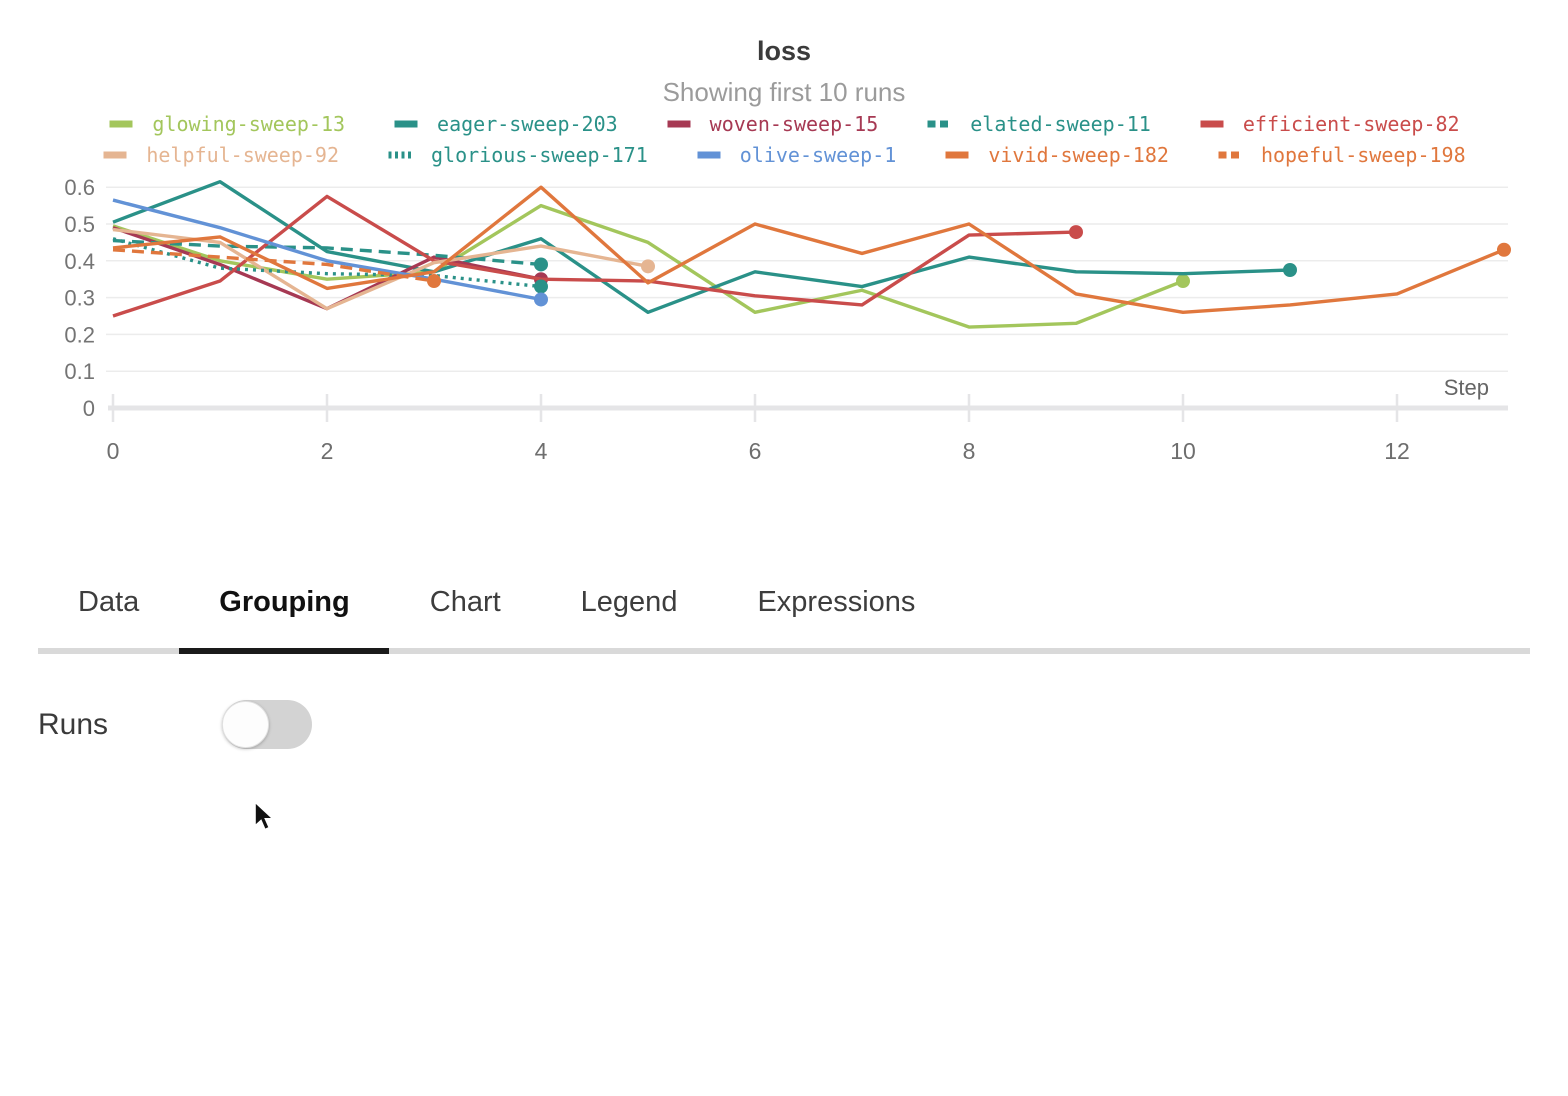 This screenshot has height=1096, width=1568. Describe the element at coordinates (836, 602) in the screenshot. I see `tab-expressions: Expressions` at that location.